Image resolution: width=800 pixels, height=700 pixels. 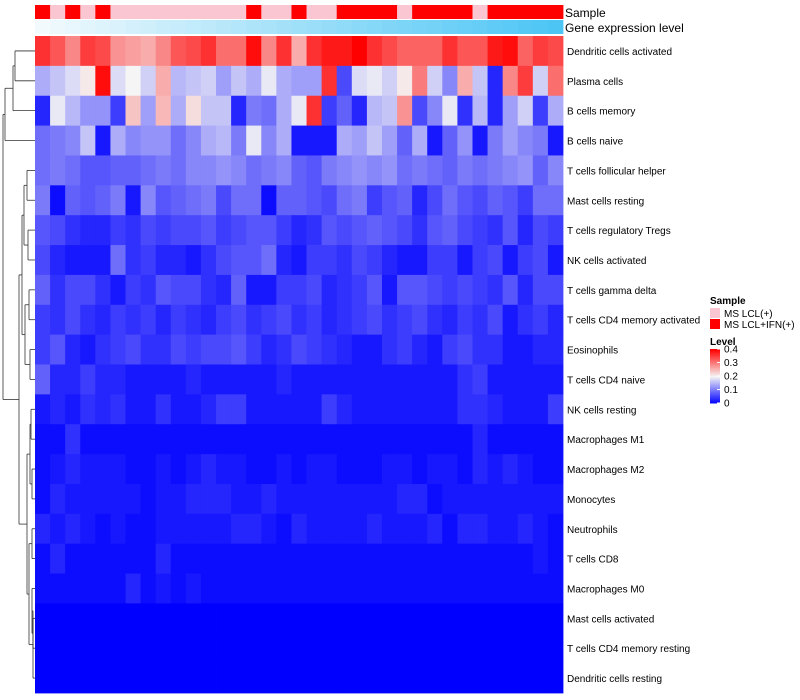 I want to click on column-annotations, so click(x=299, y=19).